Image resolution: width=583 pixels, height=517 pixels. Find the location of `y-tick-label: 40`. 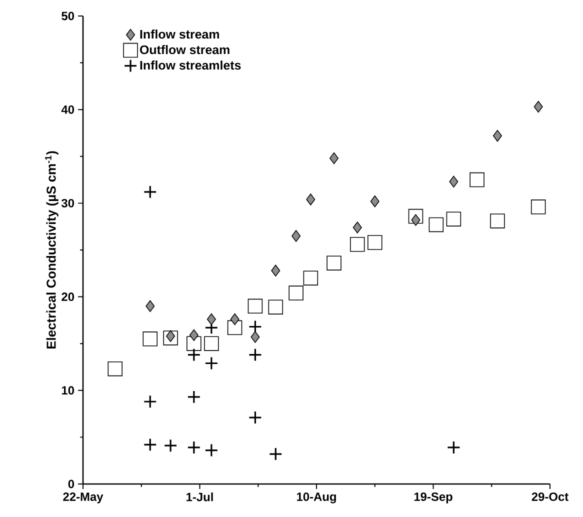

y-tick-label: 40 is located at coordinates (67, 109).